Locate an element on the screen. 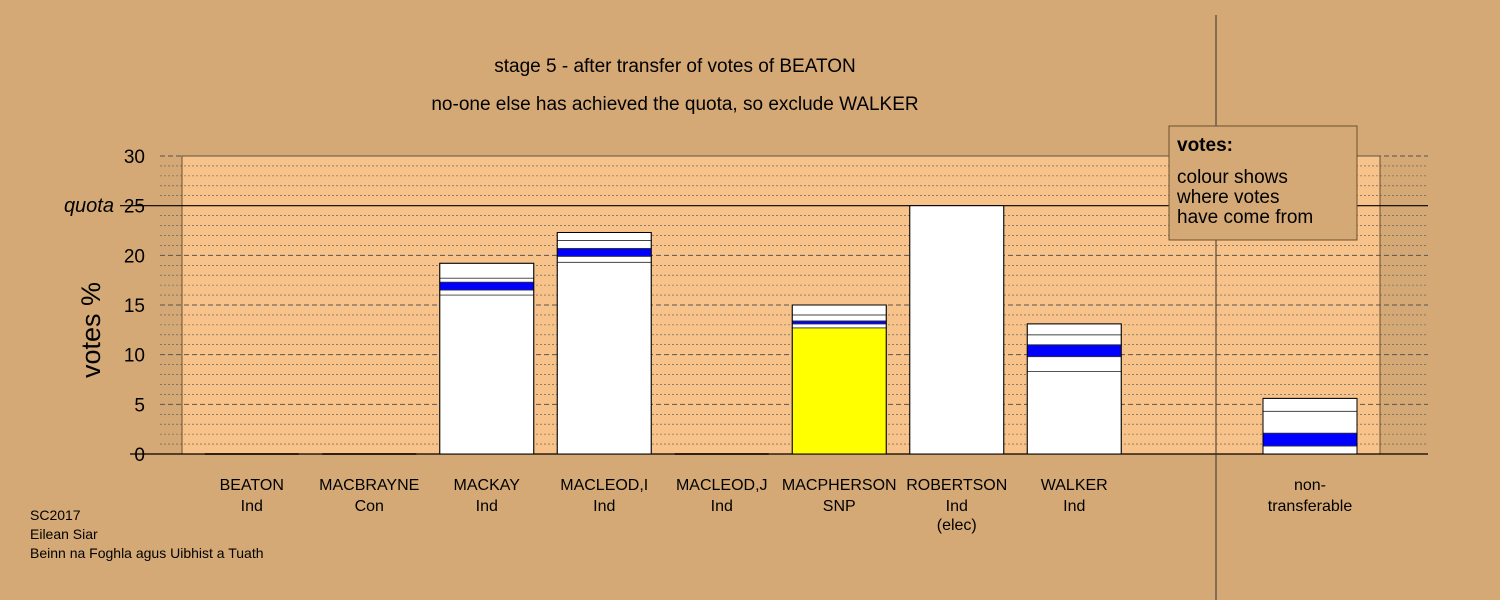  bar-walker-outline is located at coordinates (1074, 389).